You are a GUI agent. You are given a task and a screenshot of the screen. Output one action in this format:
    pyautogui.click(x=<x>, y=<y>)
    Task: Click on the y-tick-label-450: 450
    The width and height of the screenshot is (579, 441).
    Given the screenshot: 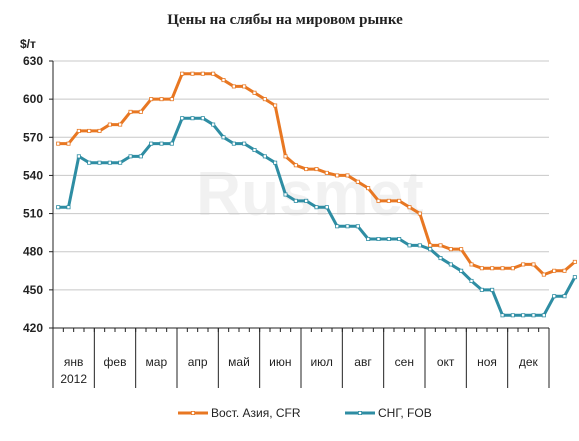 What is the action you would take?
    pyautogui.click(x=33, y=290)
    